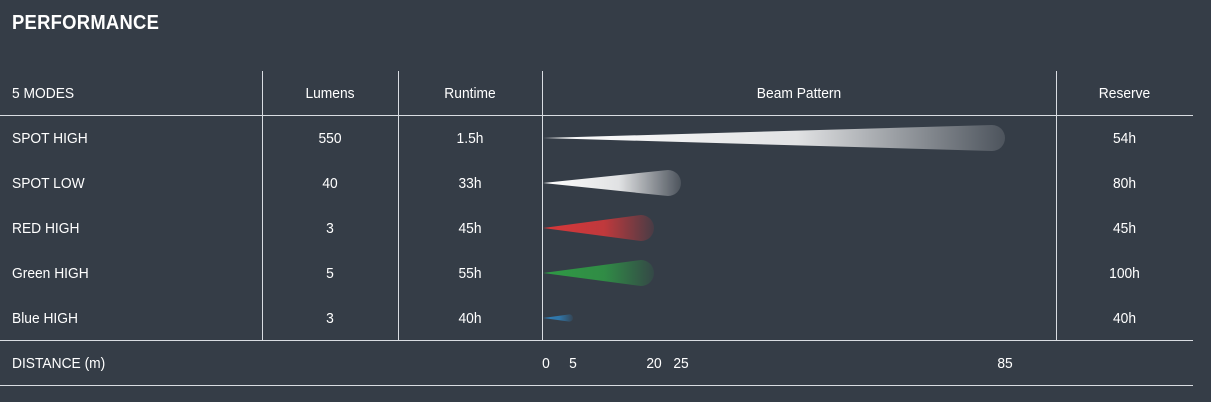 Image resolution: width=1211 pixels, height=402 pixels. I want to click on reserve-value: 100h, so click(1124, 273).